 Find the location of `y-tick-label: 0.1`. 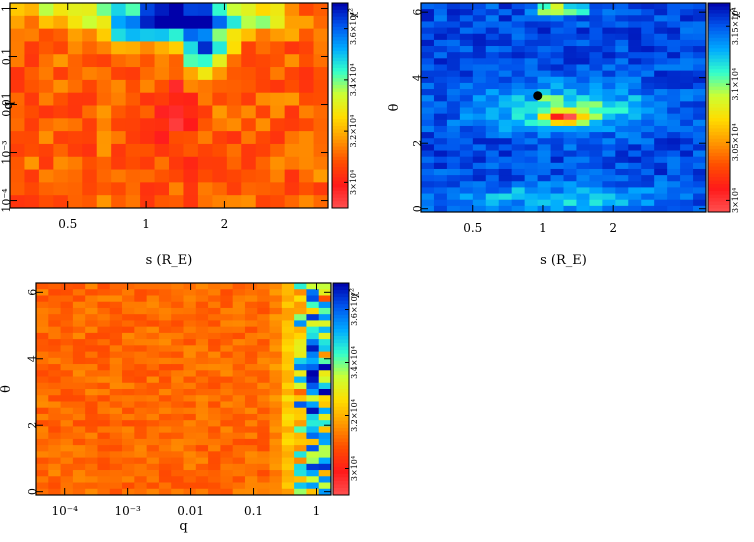

y-tick-label: 0.1 is located at coordinates (6, 57).